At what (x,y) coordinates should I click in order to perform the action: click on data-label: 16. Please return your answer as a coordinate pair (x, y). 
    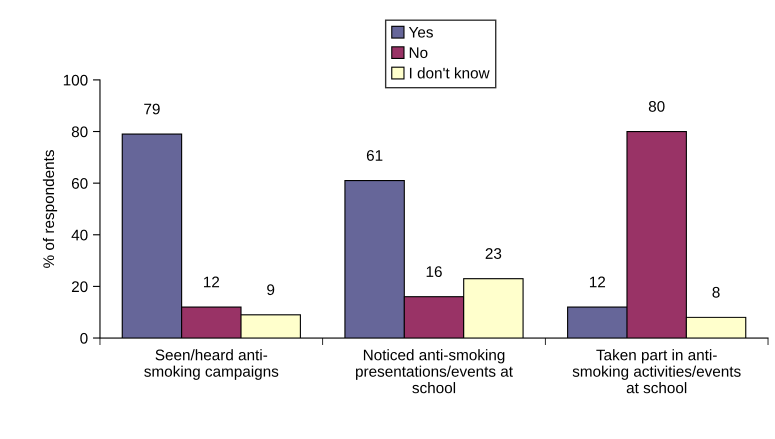
    Looking at the image, I should click on (434, 272).